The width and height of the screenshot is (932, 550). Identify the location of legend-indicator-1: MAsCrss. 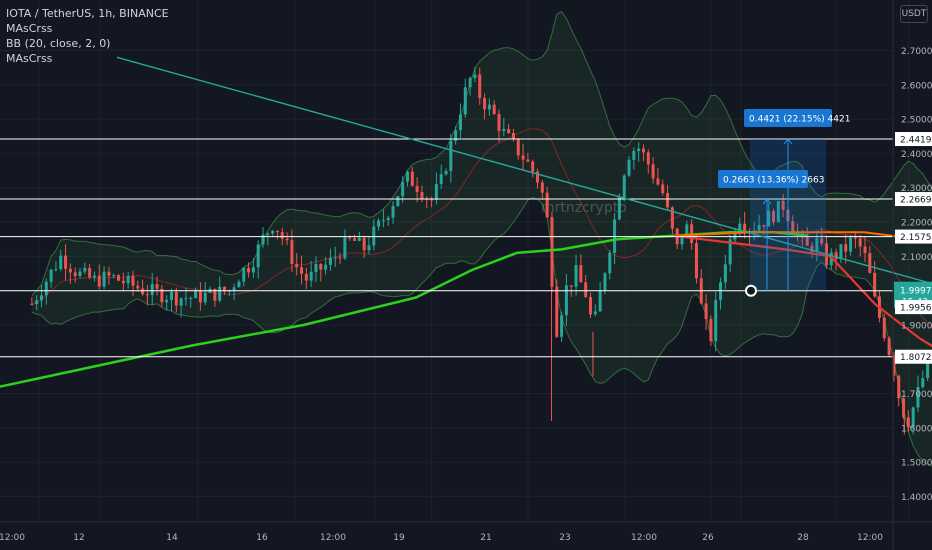
(29, 28).